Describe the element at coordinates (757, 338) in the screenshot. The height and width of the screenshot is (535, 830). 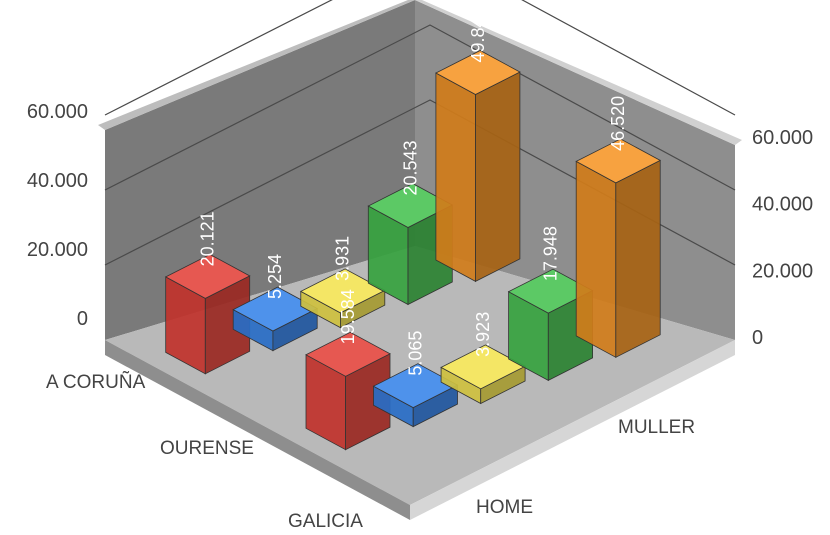
I see `y-tick-label-right: 0` at that location.